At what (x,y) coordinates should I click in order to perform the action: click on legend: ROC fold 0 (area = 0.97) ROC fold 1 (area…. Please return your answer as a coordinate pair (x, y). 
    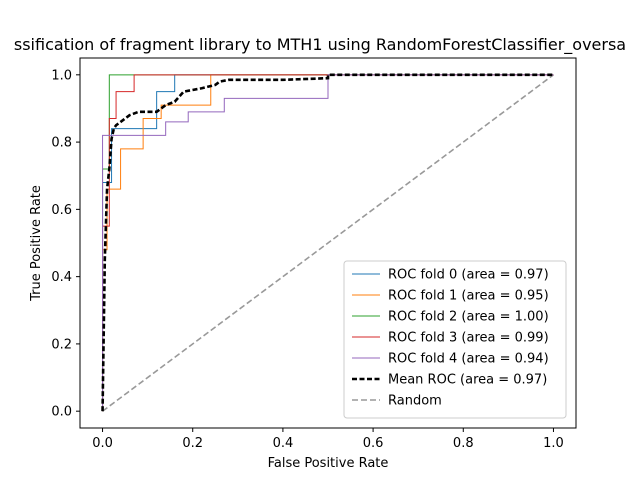
    Looking at the image, I should click on (455, 339).